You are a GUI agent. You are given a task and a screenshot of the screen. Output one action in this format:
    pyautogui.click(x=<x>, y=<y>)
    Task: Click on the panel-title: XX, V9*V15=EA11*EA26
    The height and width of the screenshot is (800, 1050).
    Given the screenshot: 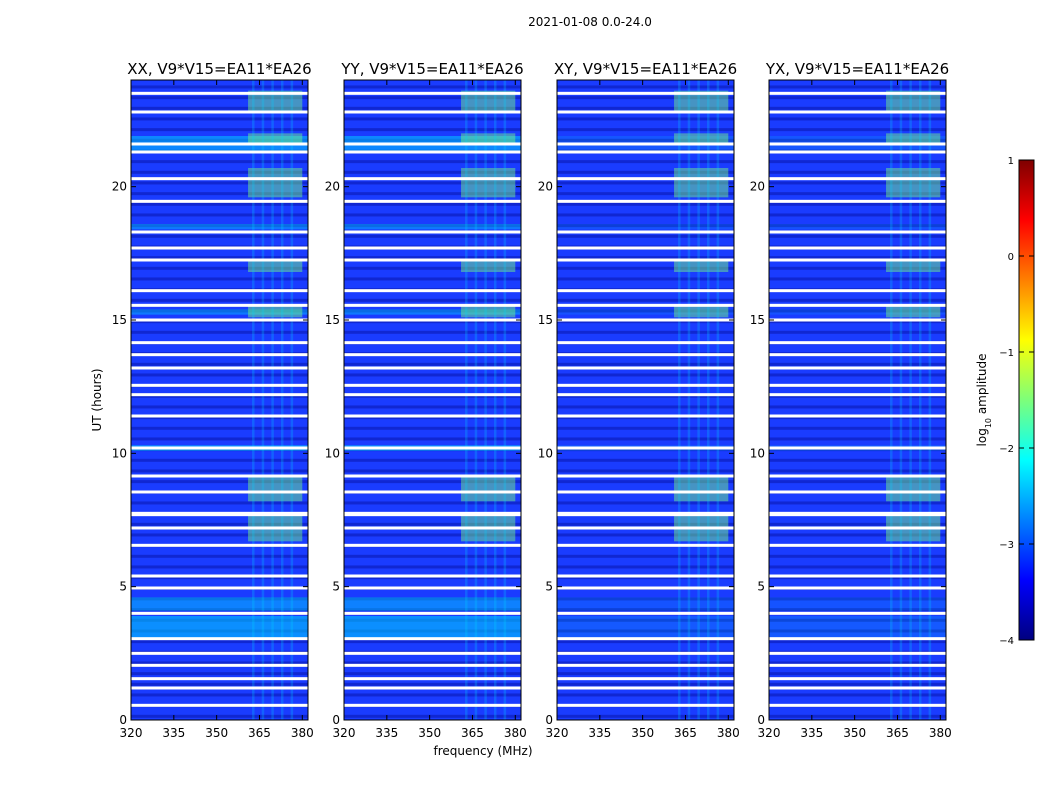 What is the action you would take?
    pyautogui.click(x=219, y=69)
    